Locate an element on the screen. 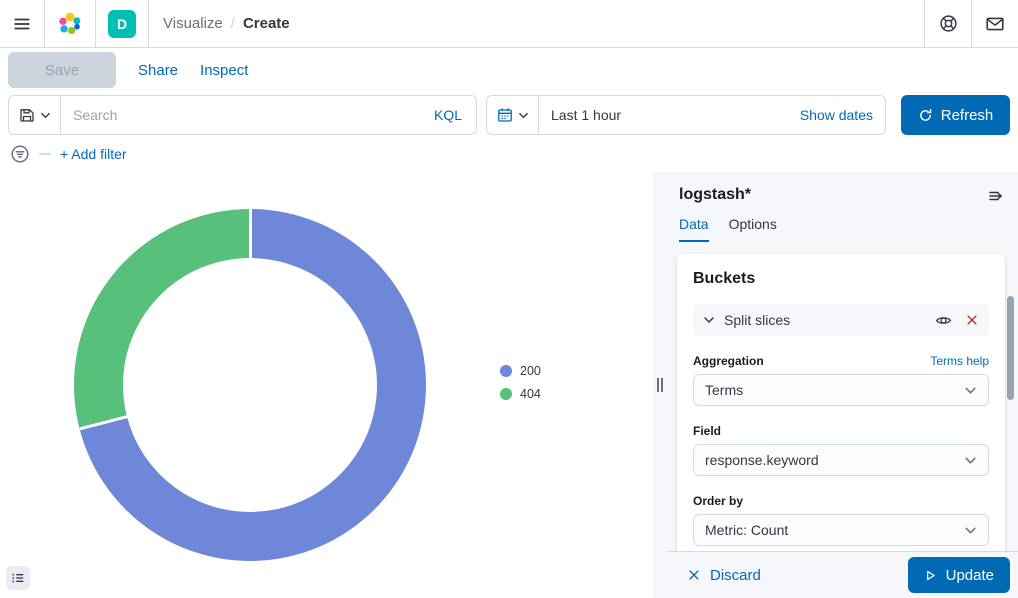 The image size is (1018, 598). field-select: response.keyword is located at coordinates (841, 460).